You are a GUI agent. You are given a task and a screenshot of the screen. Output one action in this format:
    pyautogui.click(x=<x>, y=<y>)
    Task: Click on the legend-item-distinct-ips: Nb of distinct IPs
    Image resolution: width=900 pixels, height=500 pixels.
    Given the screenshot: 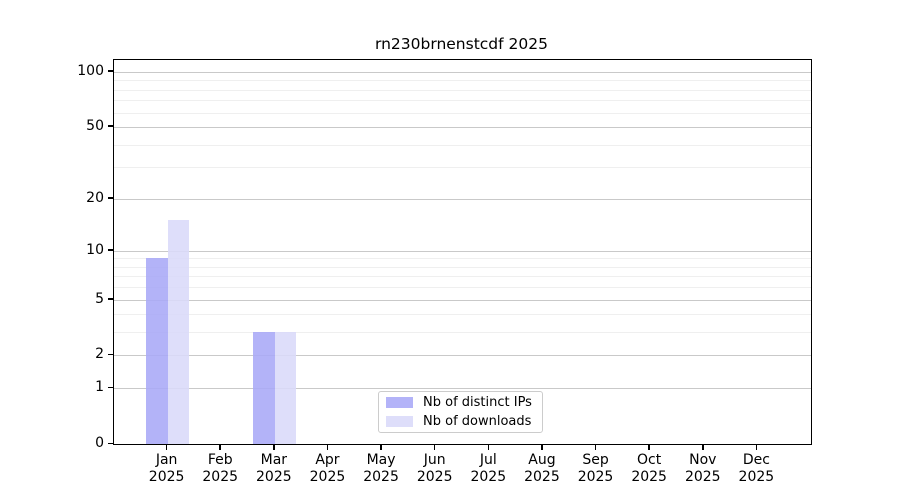 What is the action you would take?
    pyautogui.click(x=460, y=402)
    